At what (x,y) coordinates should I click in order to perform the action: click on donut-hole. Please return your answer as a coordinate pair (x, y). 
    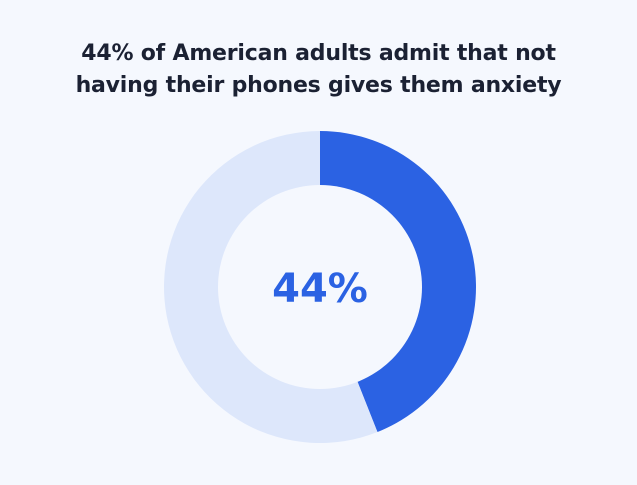
    Looking at the image, I should click on (320, 287).